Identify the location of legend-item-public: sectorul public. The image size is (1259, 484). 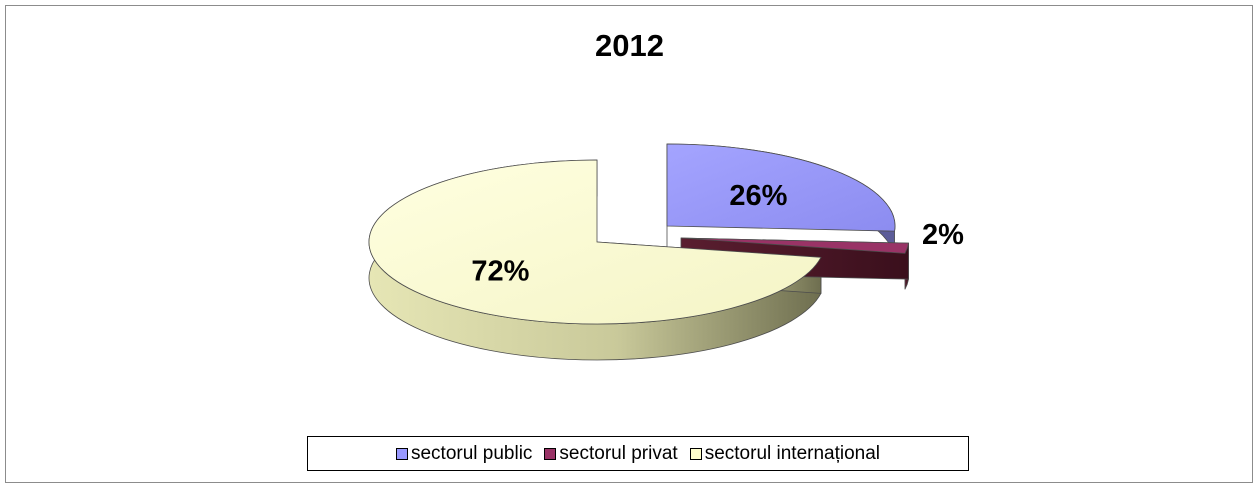
(464, 453).